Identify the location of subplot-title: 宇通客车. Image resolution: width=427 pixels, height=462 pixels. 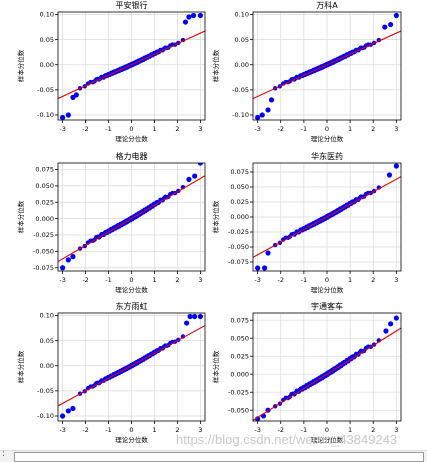
(327, 306).